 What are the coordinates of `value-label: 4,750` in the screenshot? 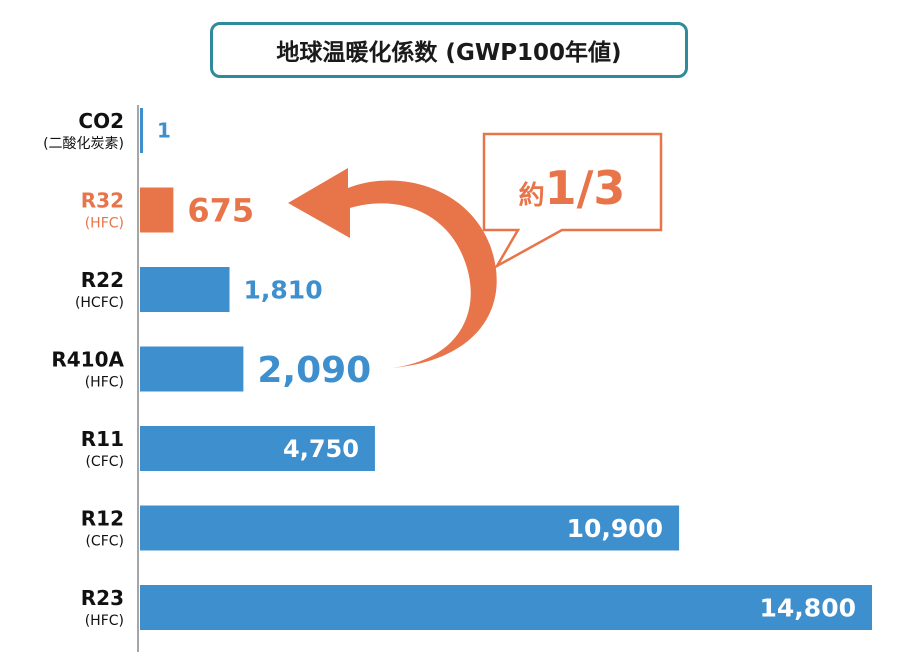 It's located at (321, 449).